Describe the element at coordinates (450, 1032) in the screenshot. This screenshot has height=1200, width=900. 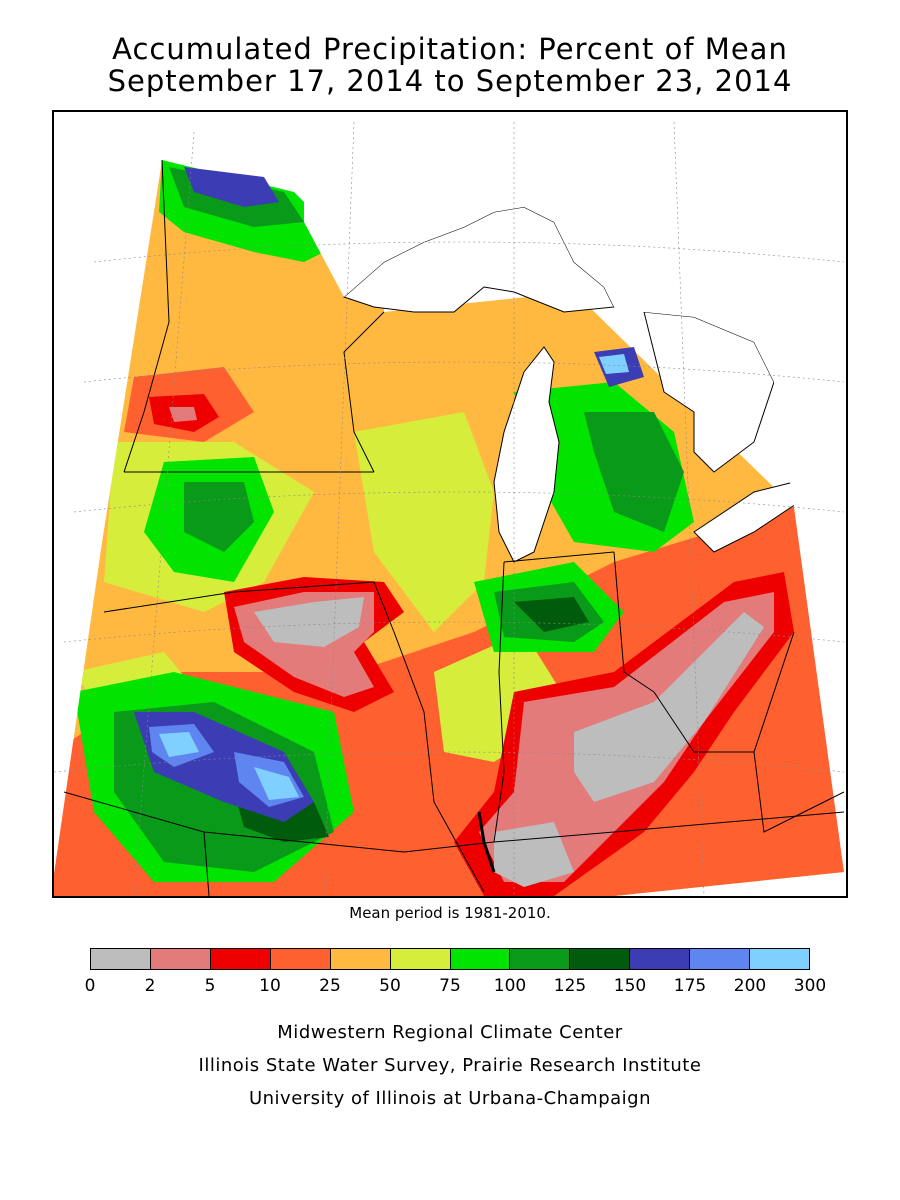
I see `credit-line-1: Midwestern Regional Climate Center` at that location.